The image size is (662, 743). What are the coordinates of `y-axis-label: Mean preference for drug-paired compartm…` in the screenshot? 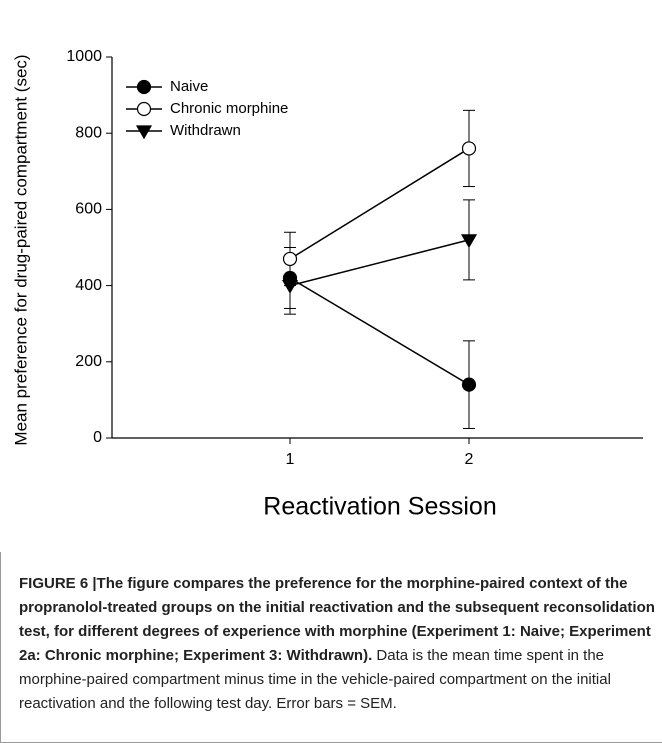 It's located at (20, 249).